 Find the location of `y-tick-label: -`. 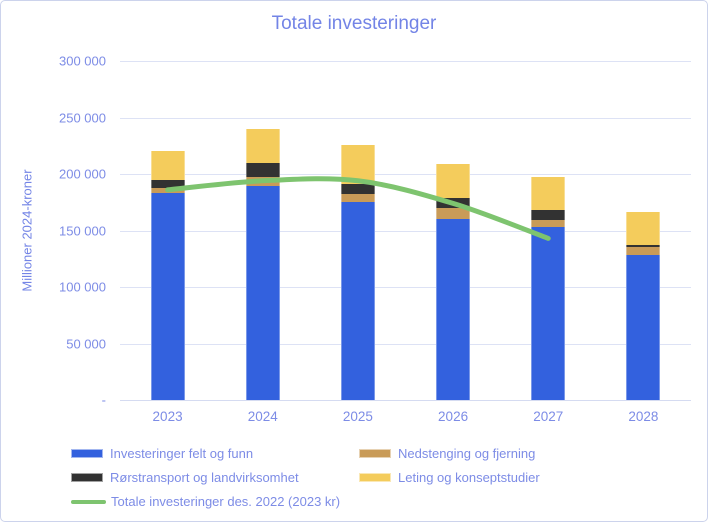

y-tick-label: - is located at coordinates (103, 400).